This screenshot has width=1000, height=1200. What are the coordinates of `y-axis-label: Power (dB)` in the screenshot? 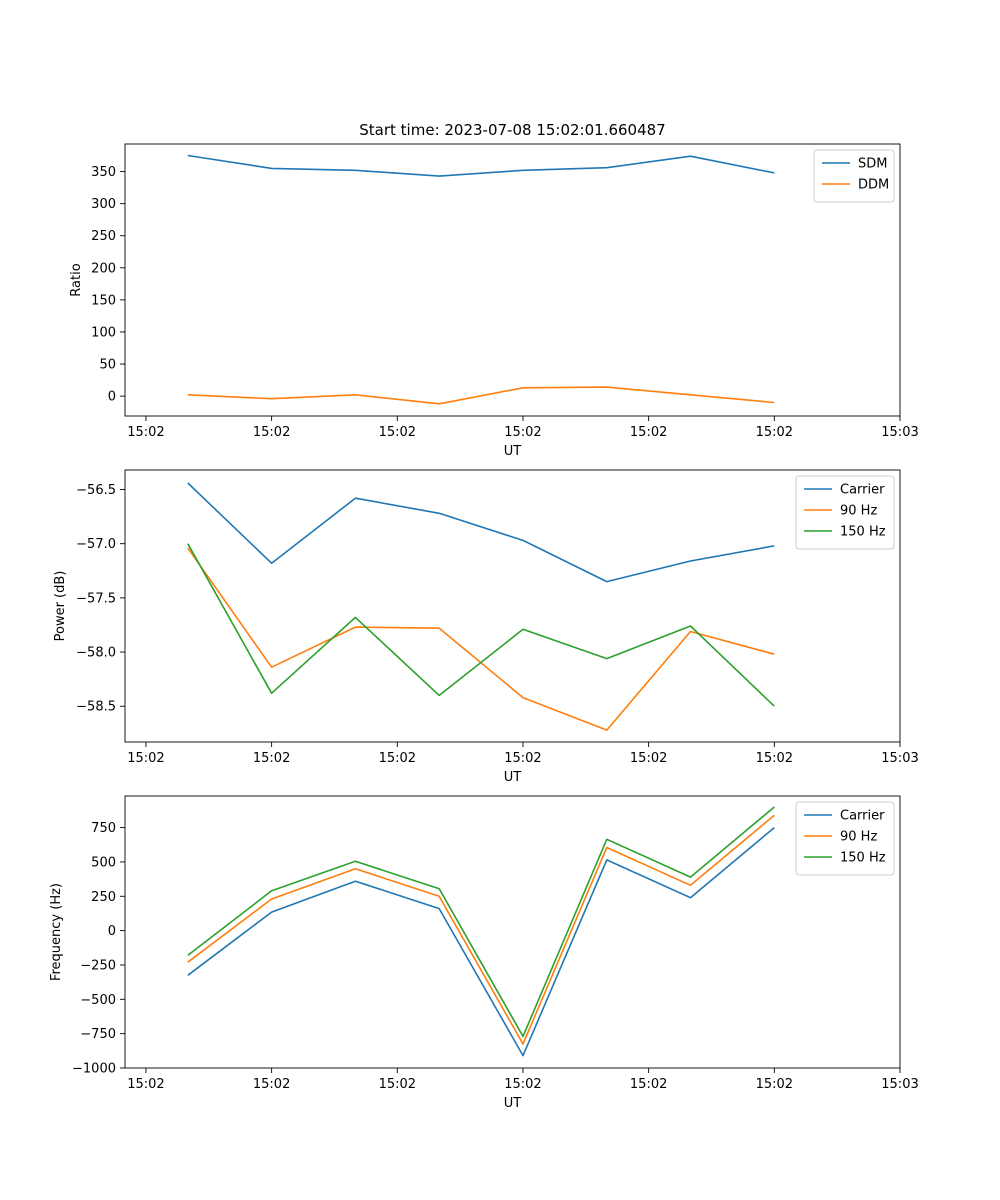 It's located at (60, 606).